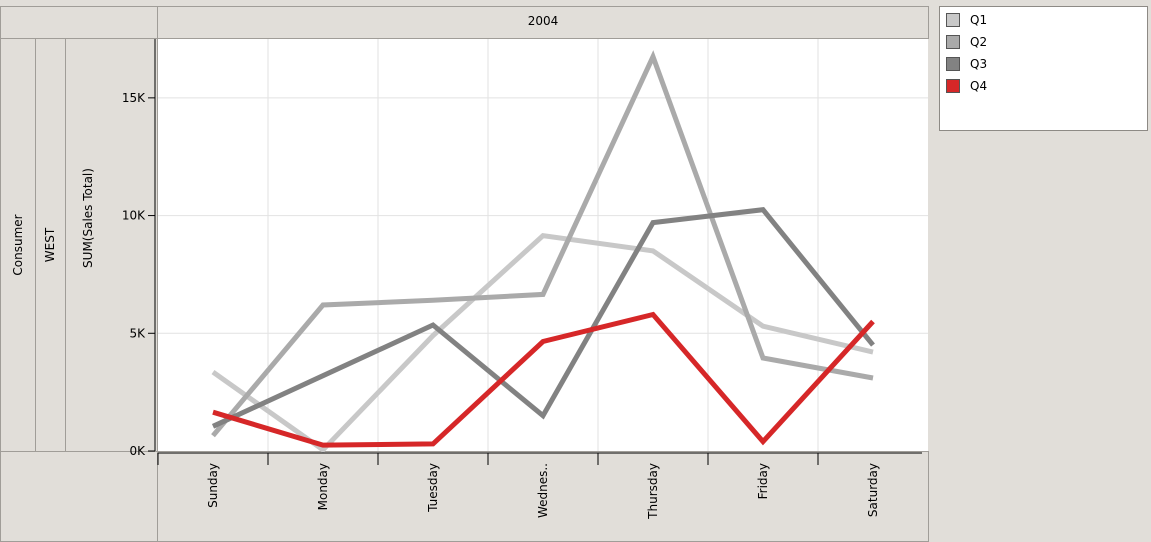 The height and width of the screenshot is (542, 1151). Describe the element at coordinates (953, 64) in the screenshot. I see `legend-swatch-q3` at that location.